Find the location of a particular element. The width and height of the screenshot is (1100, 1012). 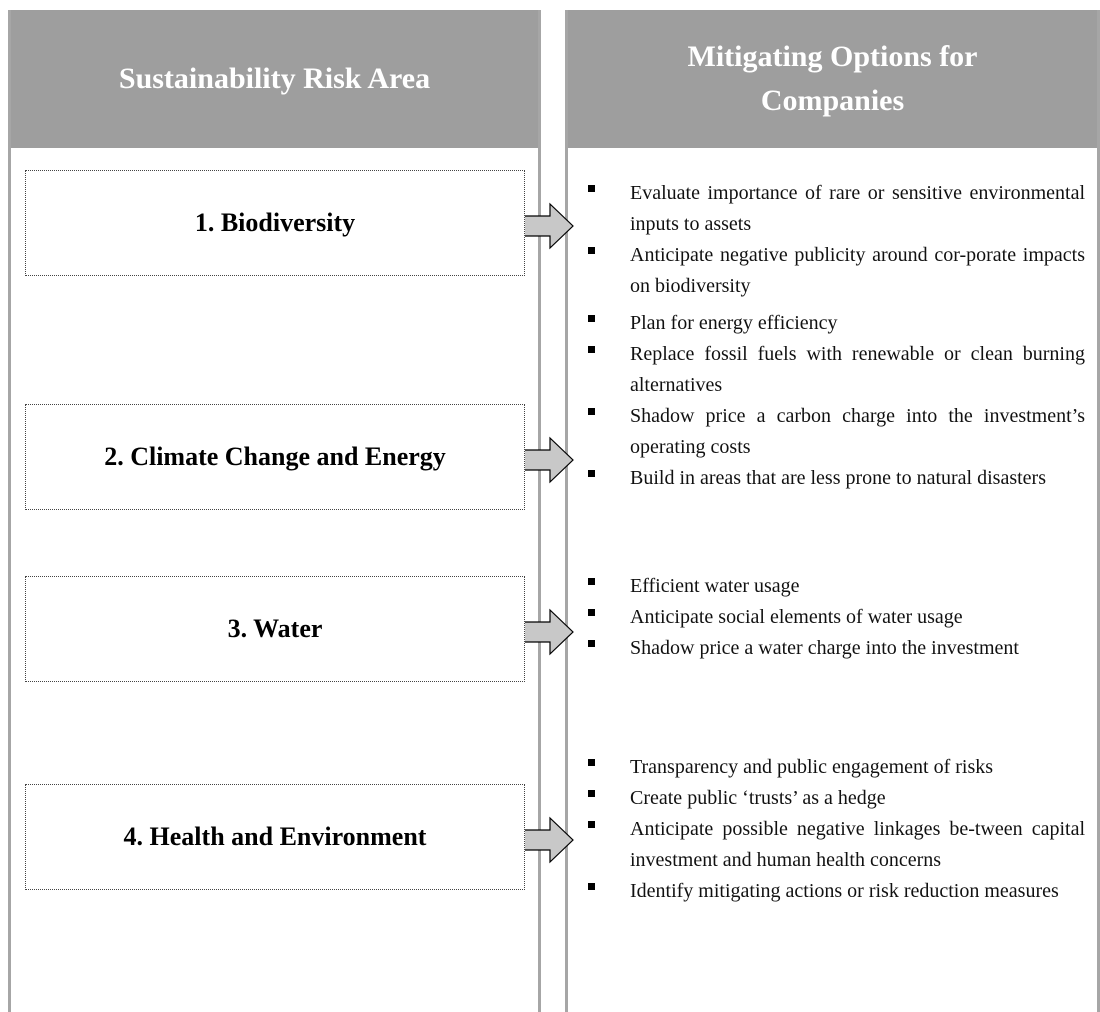

option-bullet: Create public ‘trusts’ as a hedge is located at coordinates (836, 798).